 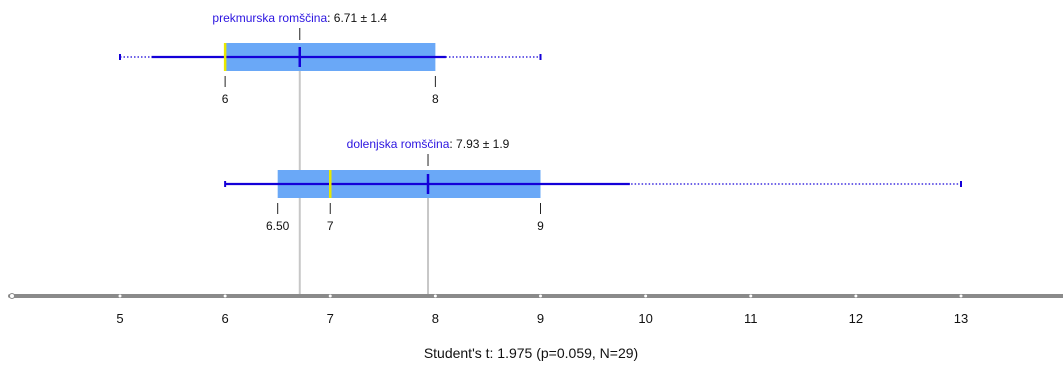 What do you see at coordinates (479, 144) in the screenshot?
I see `series-mean-sd: : 7.93 ± 1.9` at bounding box center [479, 144].